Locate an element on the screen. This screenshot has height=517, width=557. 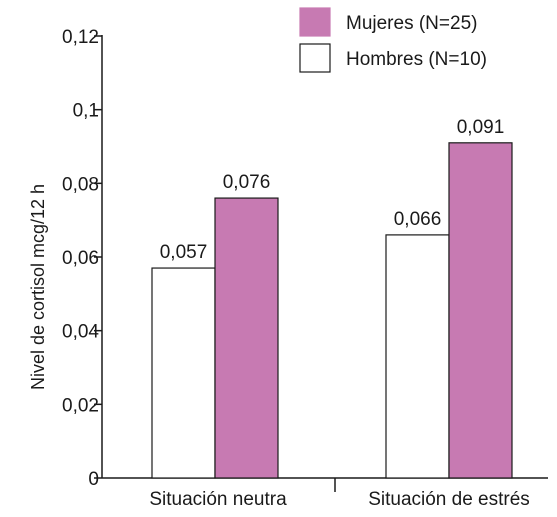
y-tick-label: 0,08 is located at coordinates (80, 184).